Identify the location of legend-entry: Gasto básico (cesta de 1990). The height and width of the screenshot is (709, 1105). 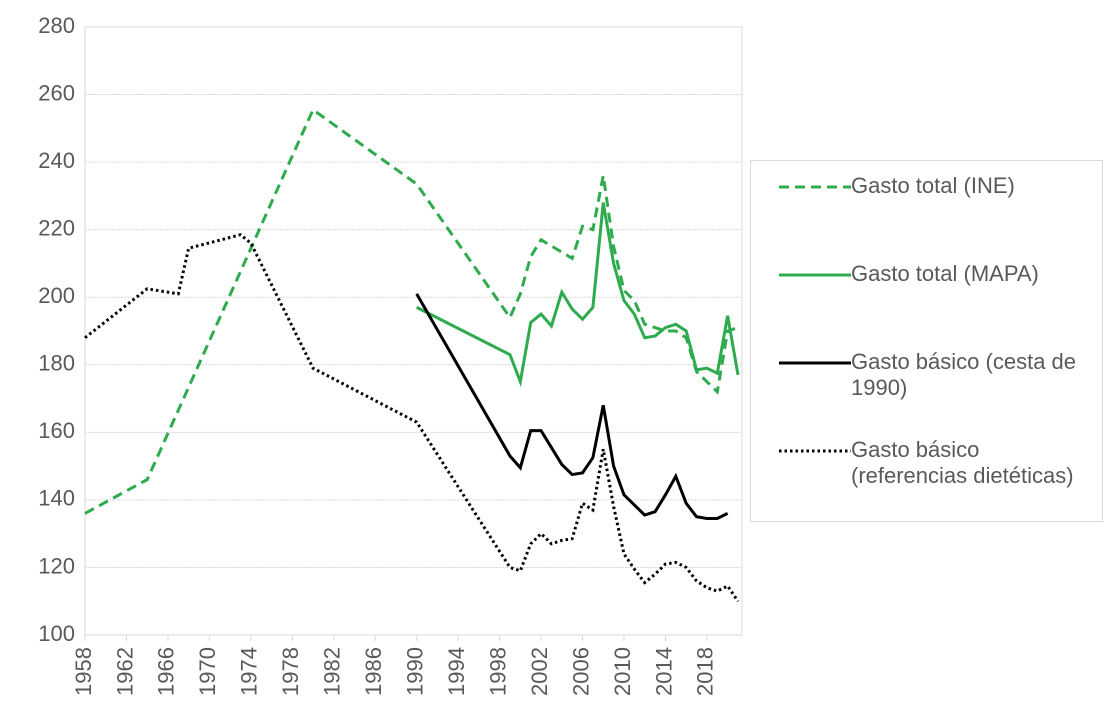
(913, 375).